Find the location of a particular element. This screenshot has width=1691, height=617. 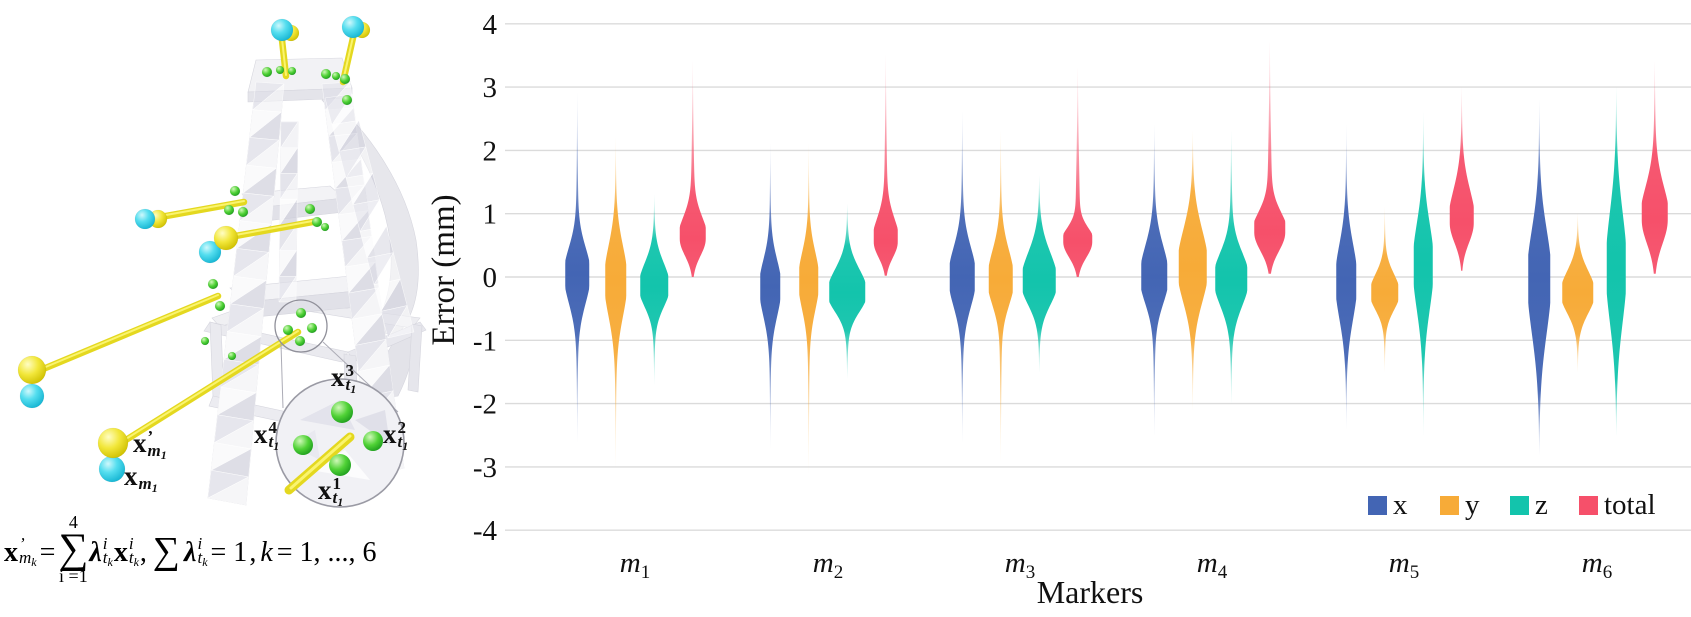

legend-swatch-y is located at coordinates (1449, 505).